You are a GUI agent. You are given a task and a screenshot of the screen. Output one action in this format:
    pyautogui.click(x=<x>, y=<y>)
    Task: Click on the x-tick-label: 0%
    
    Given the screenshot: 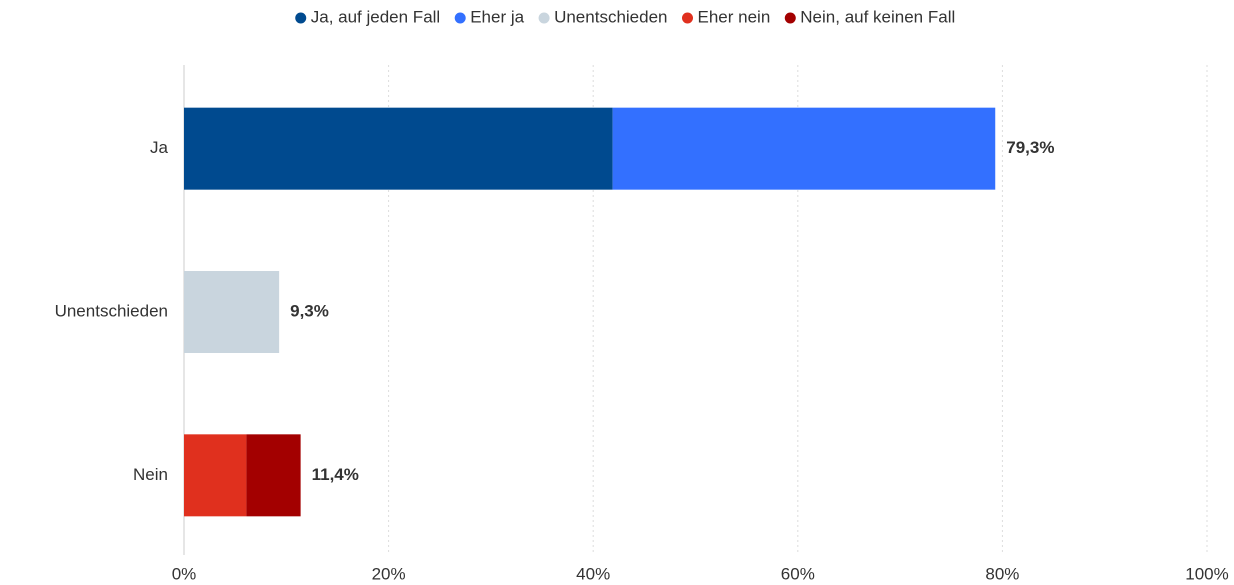 What is the action you would take?
    pyautogui.click(x=184, y=573)
    